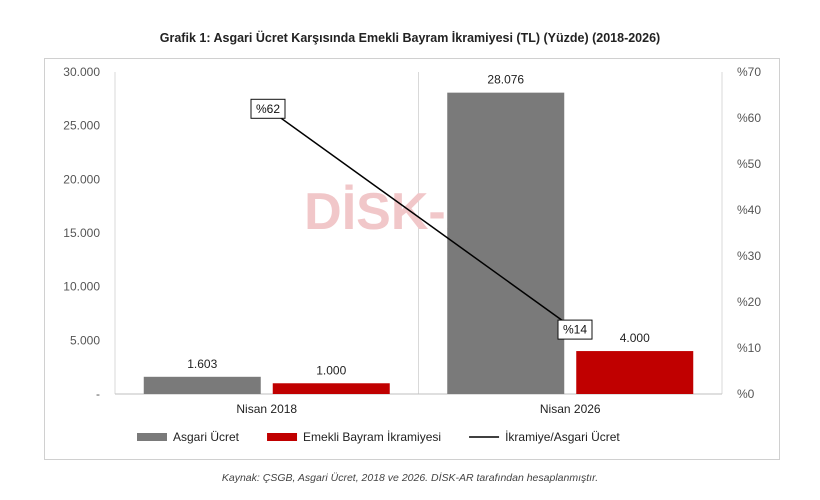  Describe the element at coordinates (81, 72) in the screenshot. I see `left-tick-label: 30.000` at that location.